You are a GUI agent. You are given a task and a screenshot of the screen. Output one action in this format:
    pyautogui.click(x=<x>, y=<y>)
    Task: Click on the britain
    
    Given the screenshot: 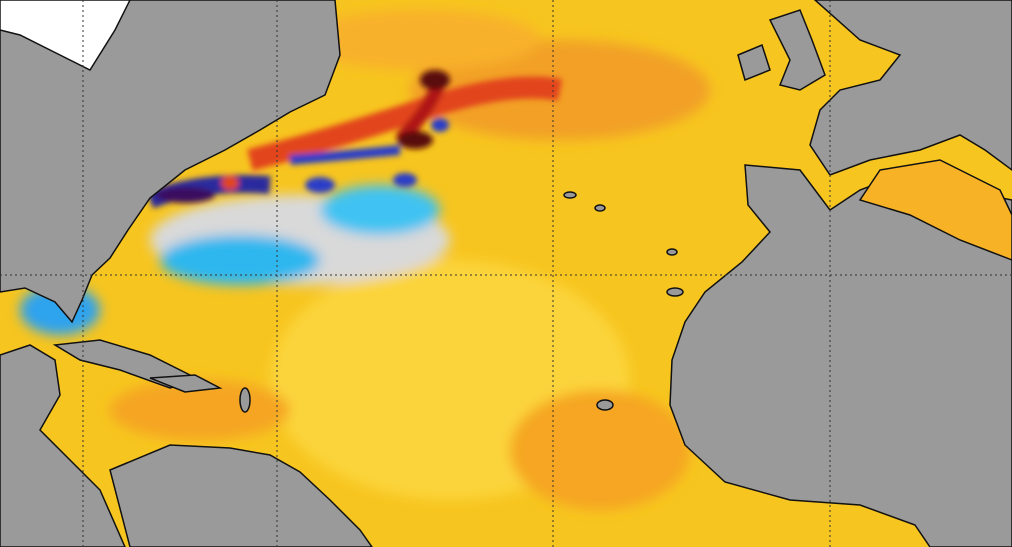 What is the action you would take?
    pyautogui.click(x=797, y=50)
    